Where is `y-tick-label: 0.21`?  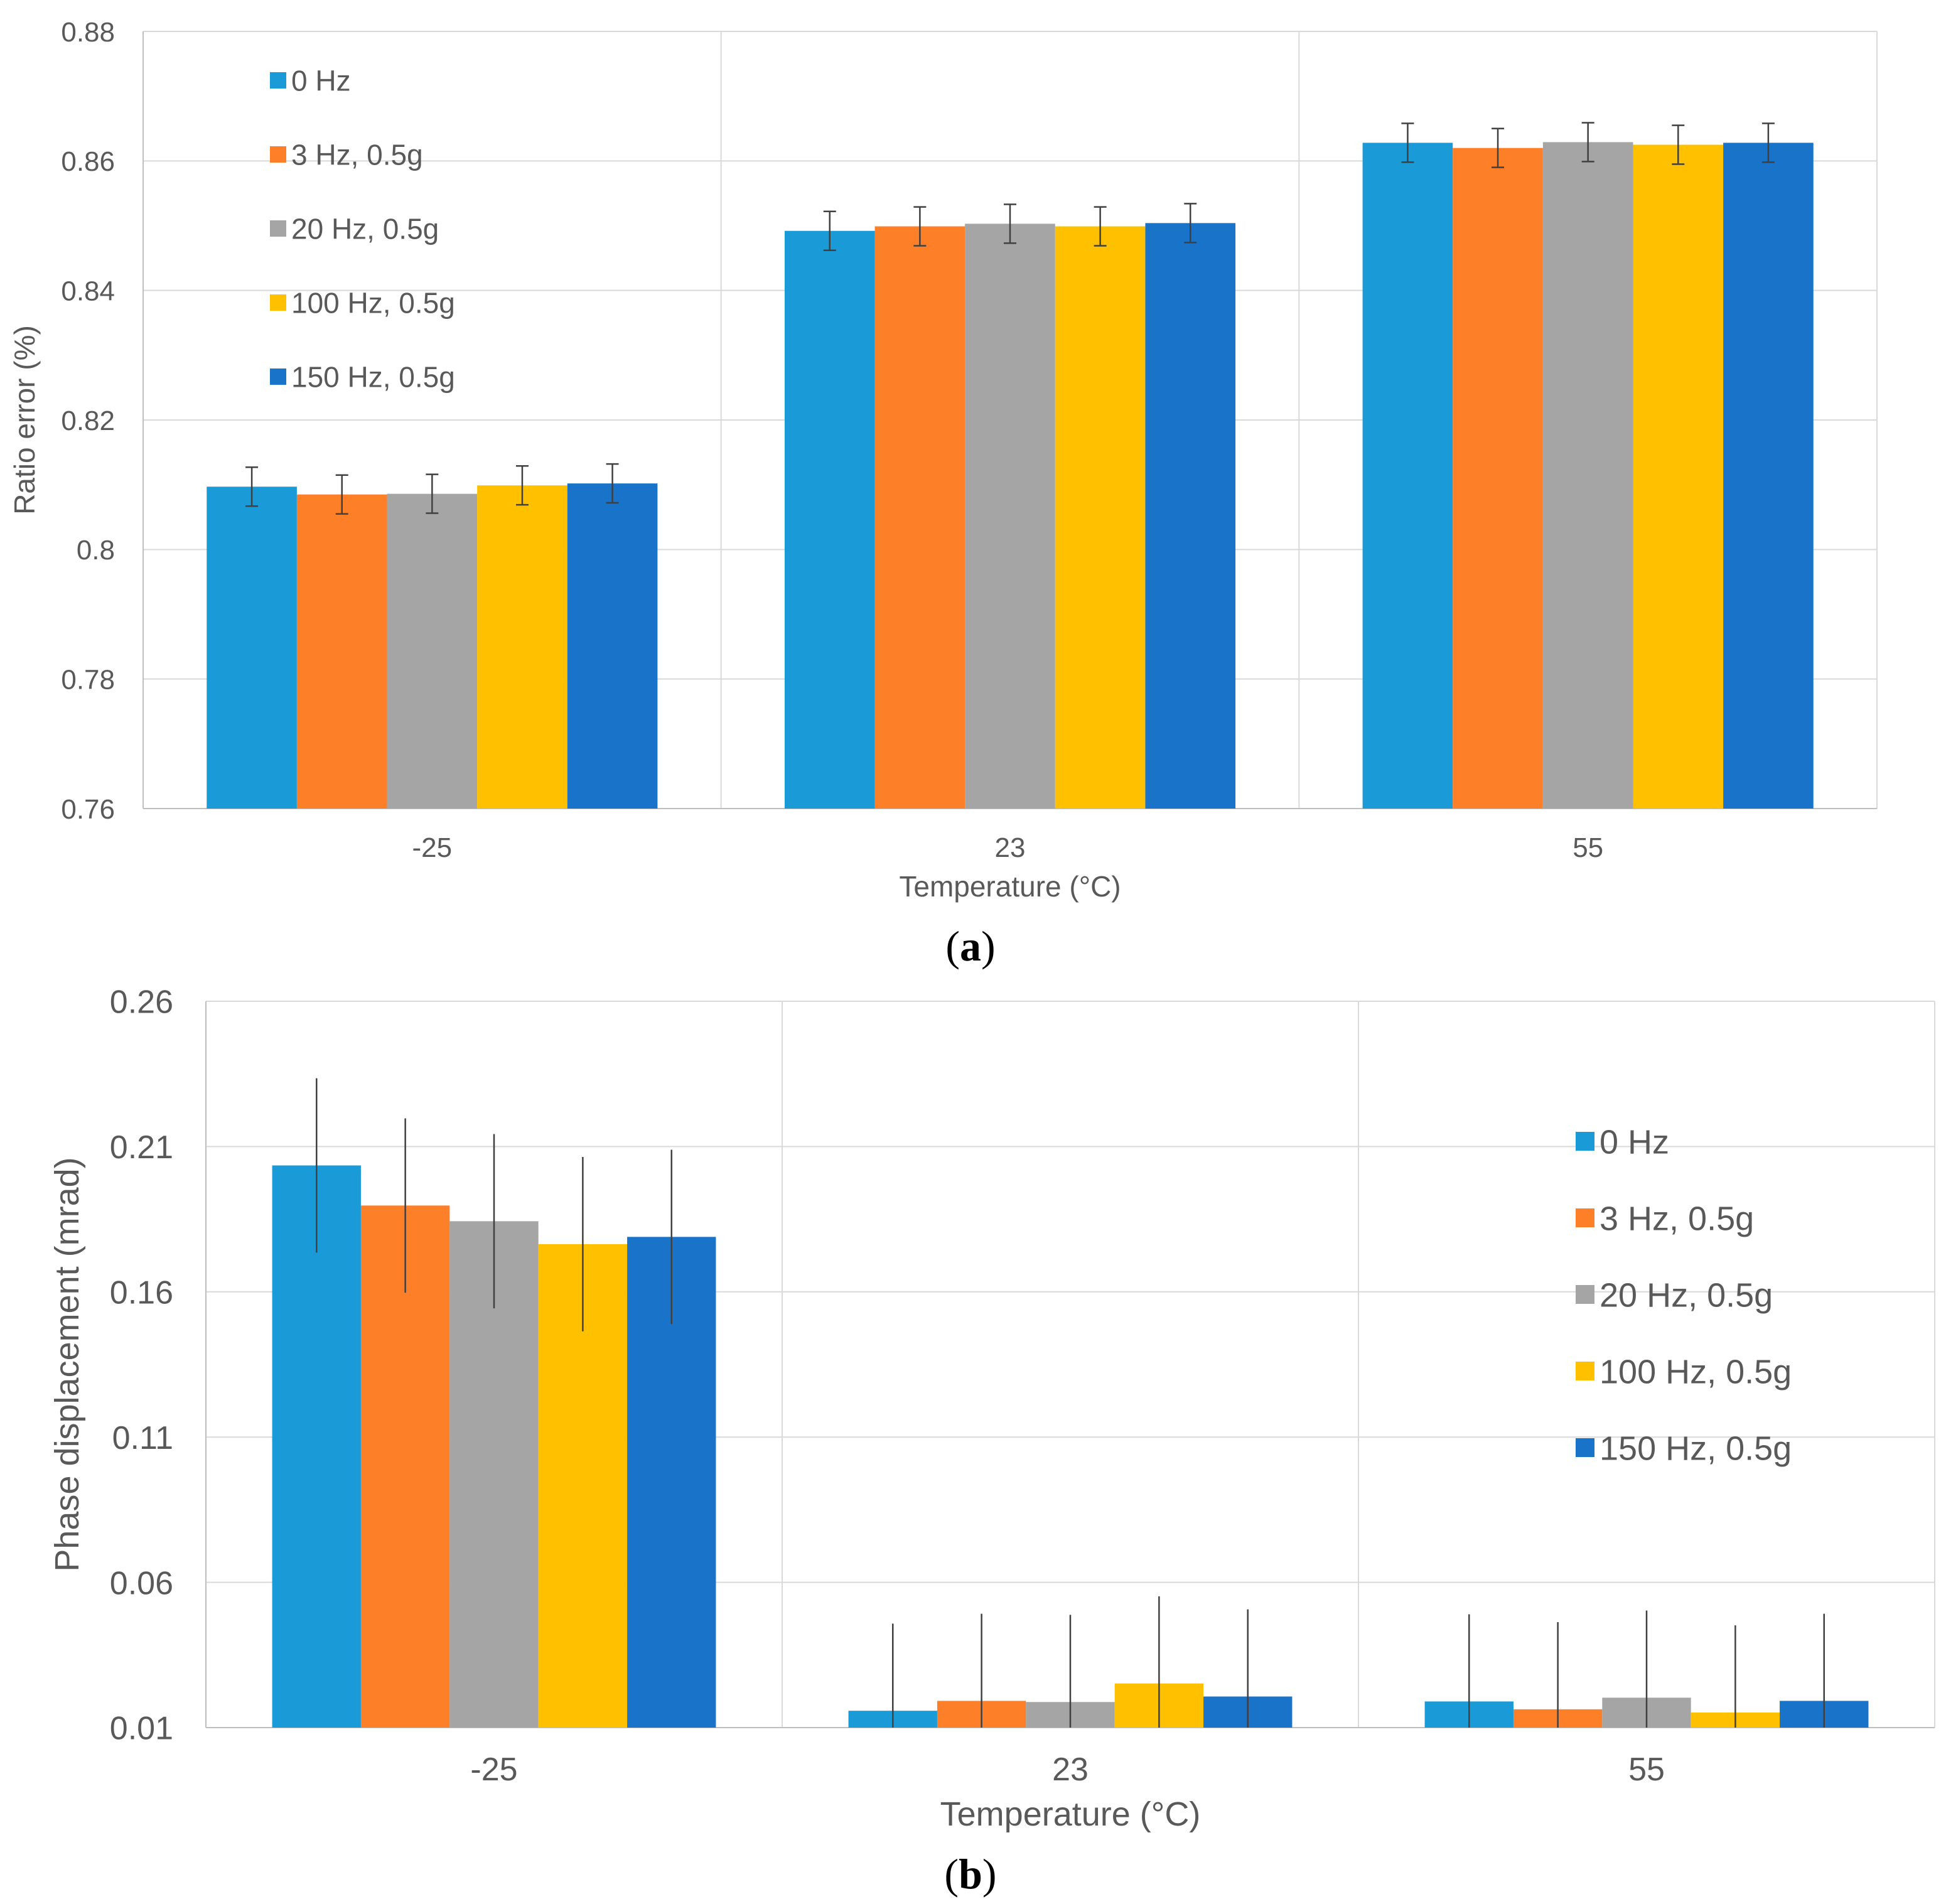 y-tick-label: 0.21 is located at coordinates (141, 1147).